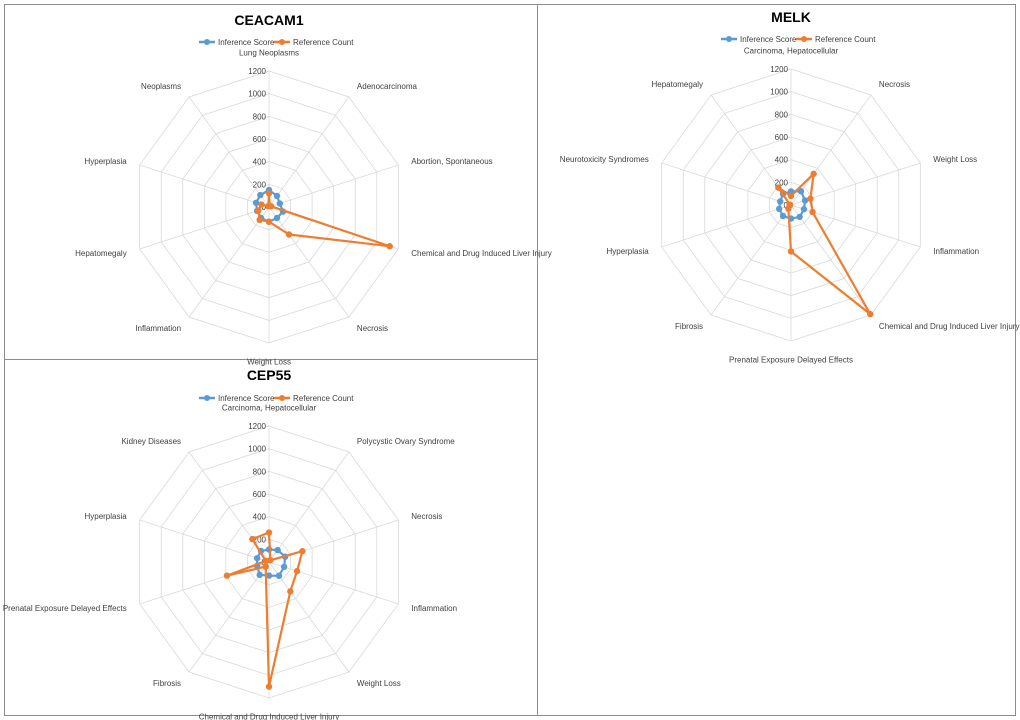  What do you see at coordinates (779, 69) in the screenshot?
I see `tick-label: 1200` at bounding box center [779, 69].